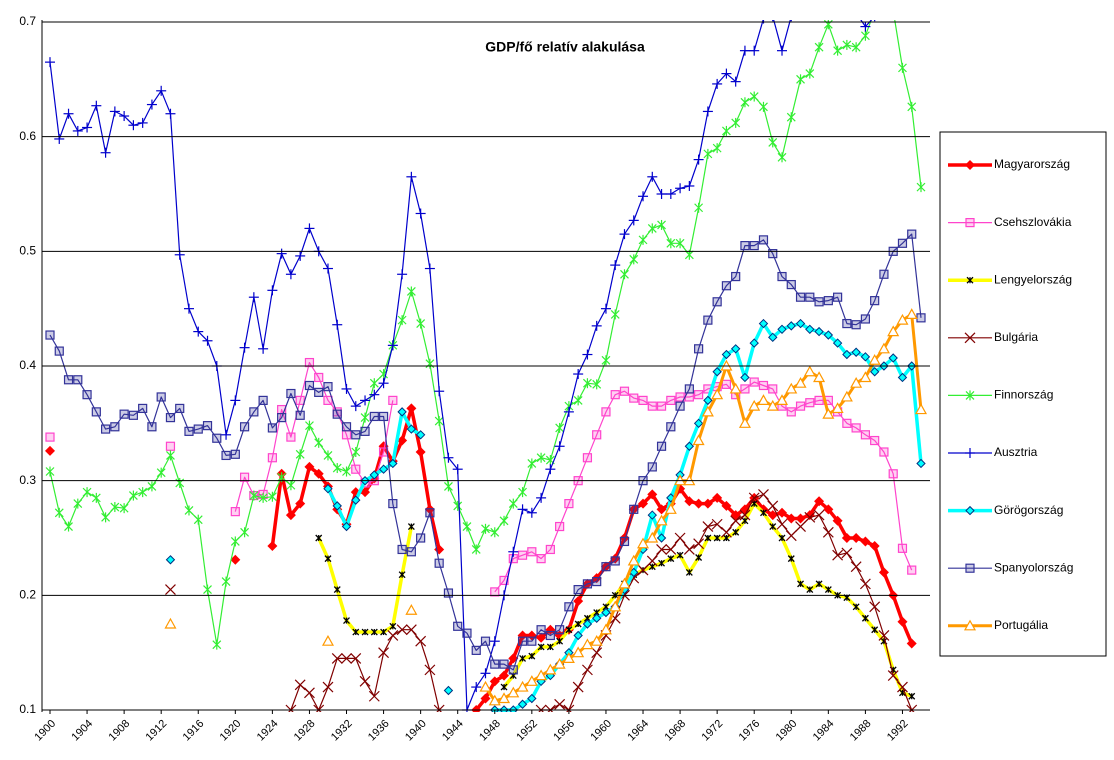  What do you see at coordinates (601, 731) in the screenshot?
I see `x-tick-label: 1960` at bounding box center [601, 731].